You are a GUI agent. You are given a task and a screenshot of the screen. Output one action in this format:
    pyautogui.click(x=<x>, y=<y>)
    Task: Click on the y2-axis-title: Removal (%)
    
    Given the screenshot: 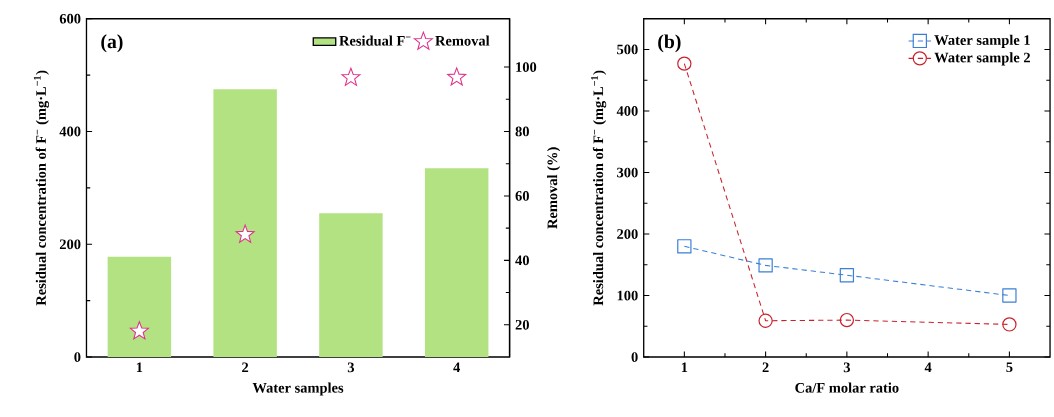 What is the action you would take?
    pyautogui.click(x=554, y=188)
    